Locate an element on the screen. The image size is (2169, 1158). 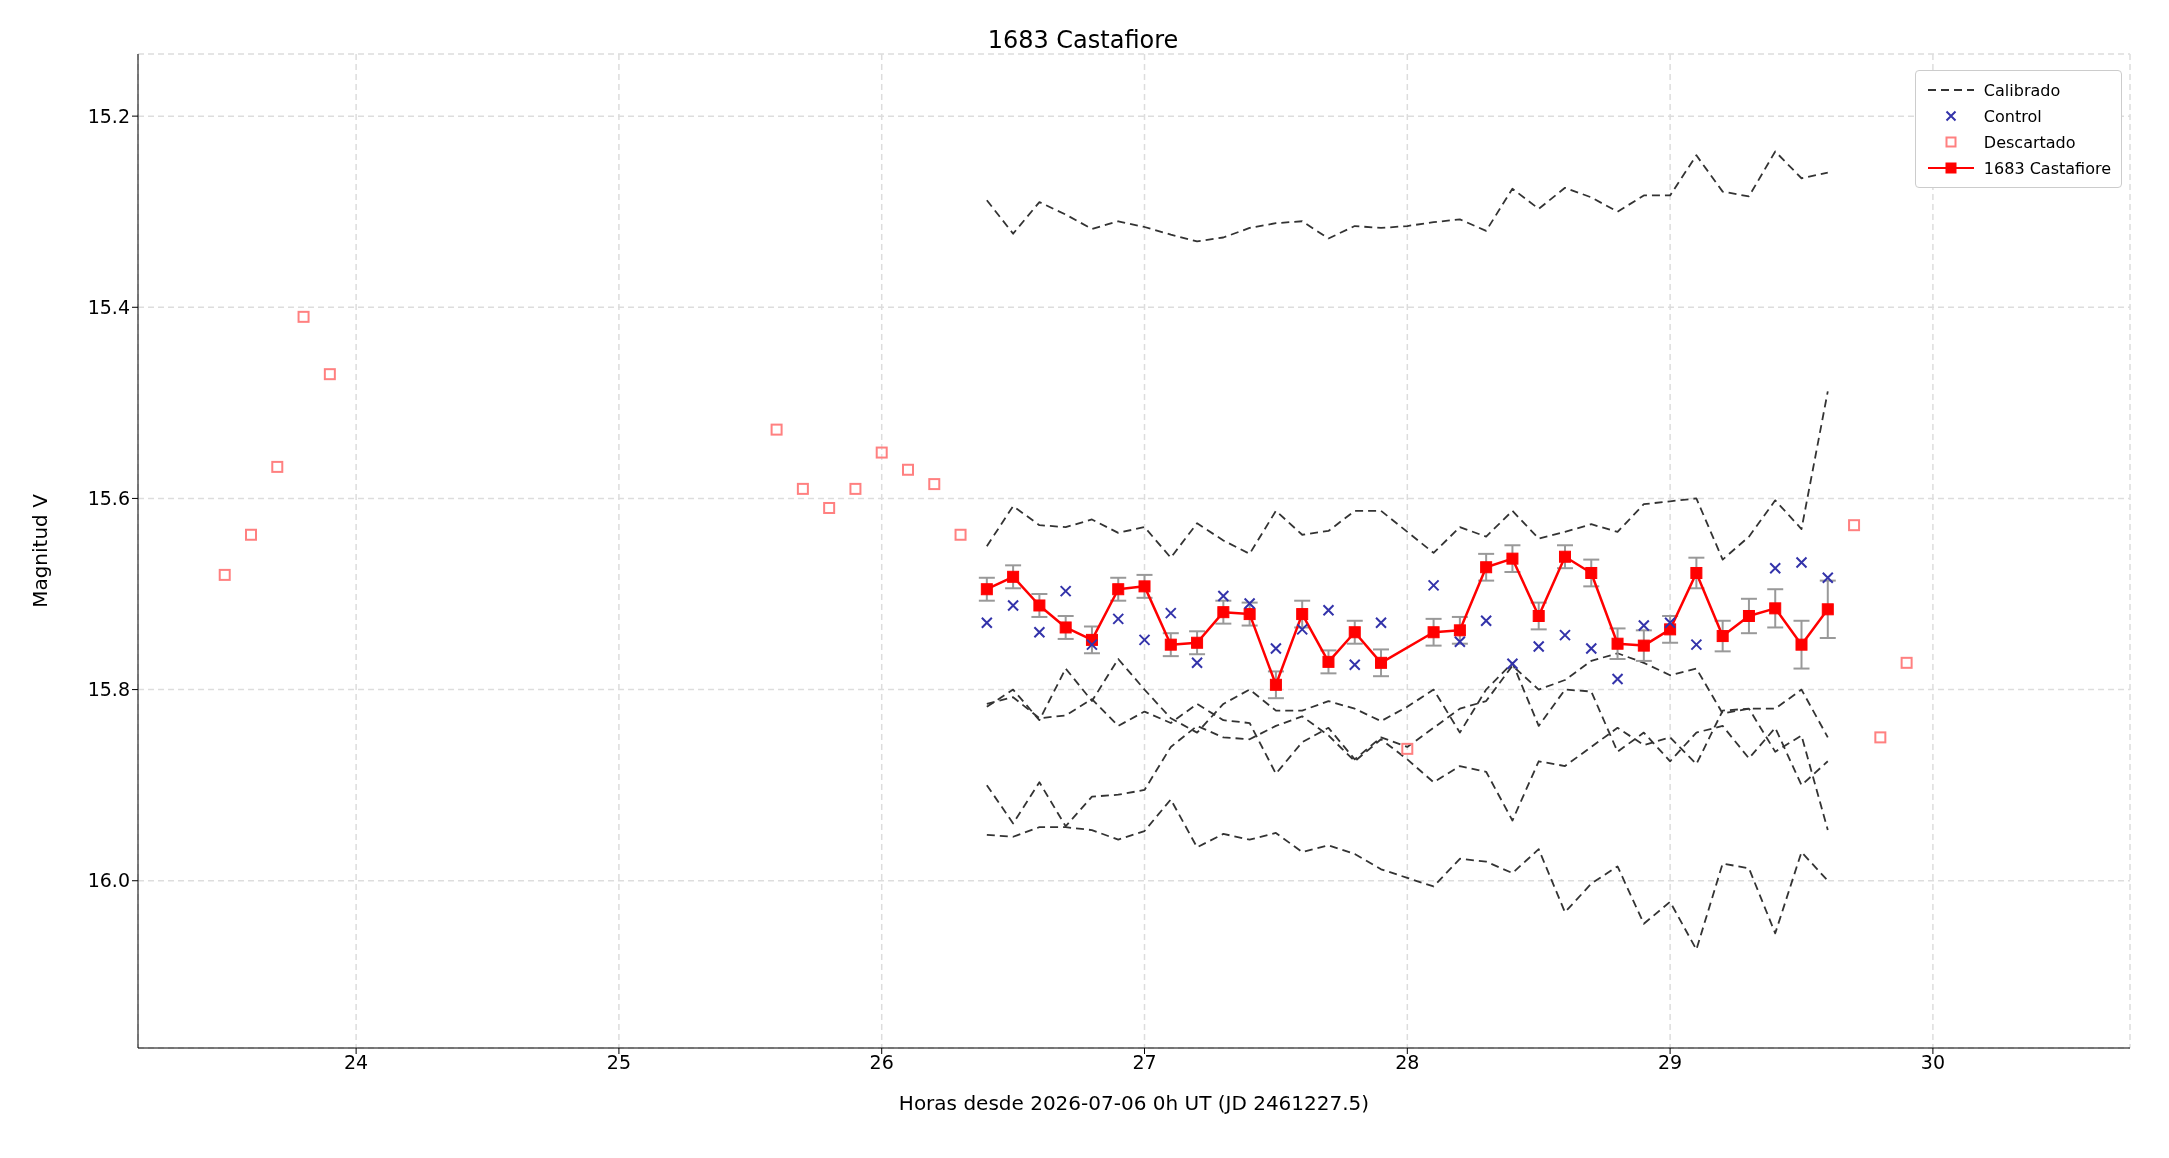
x-tick-label: 28 is located at coordinates (1407, 1062).